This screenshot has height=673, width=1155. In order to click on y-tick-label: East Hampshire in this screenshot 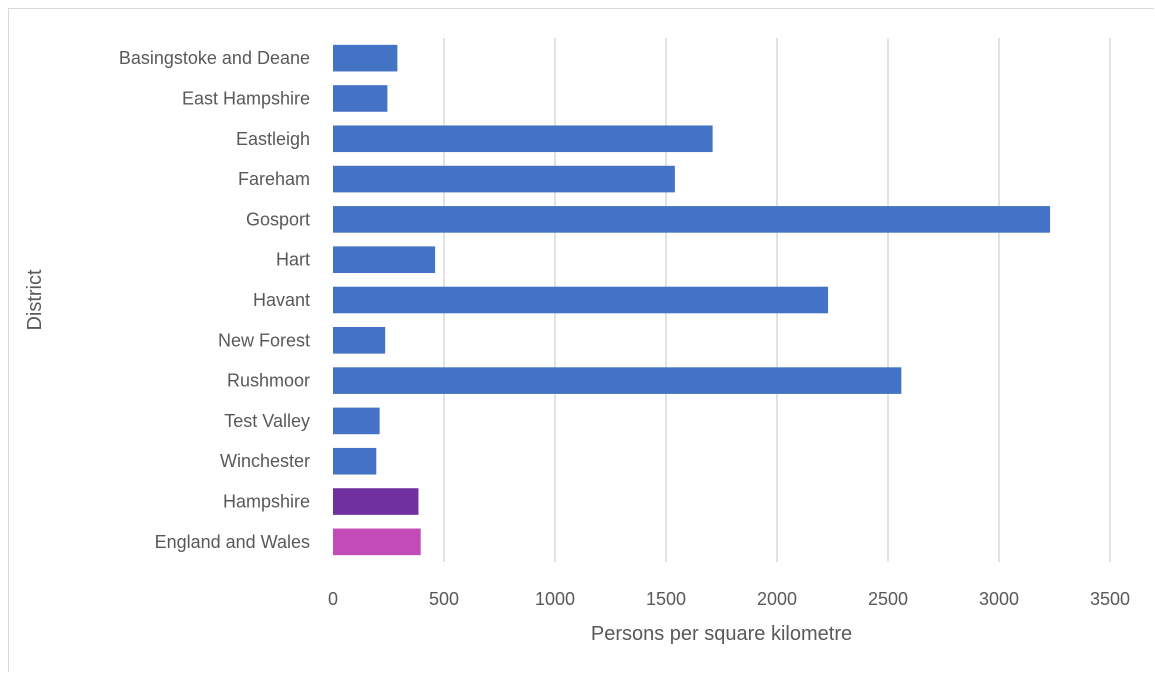, I will do `click(246, 98)`.